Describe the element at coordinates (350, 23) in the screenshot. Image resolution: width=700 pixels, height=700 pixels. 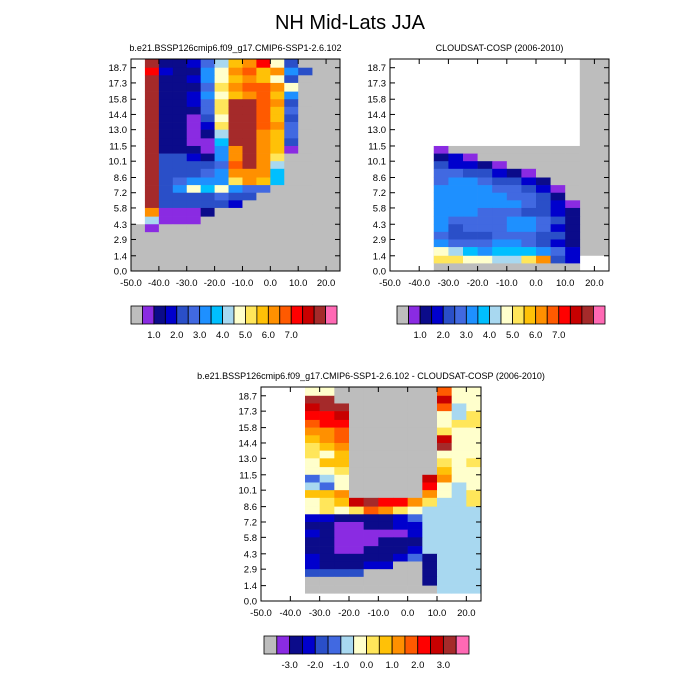
I see `figure-title: NH Mid-Lats JJA` at that location.